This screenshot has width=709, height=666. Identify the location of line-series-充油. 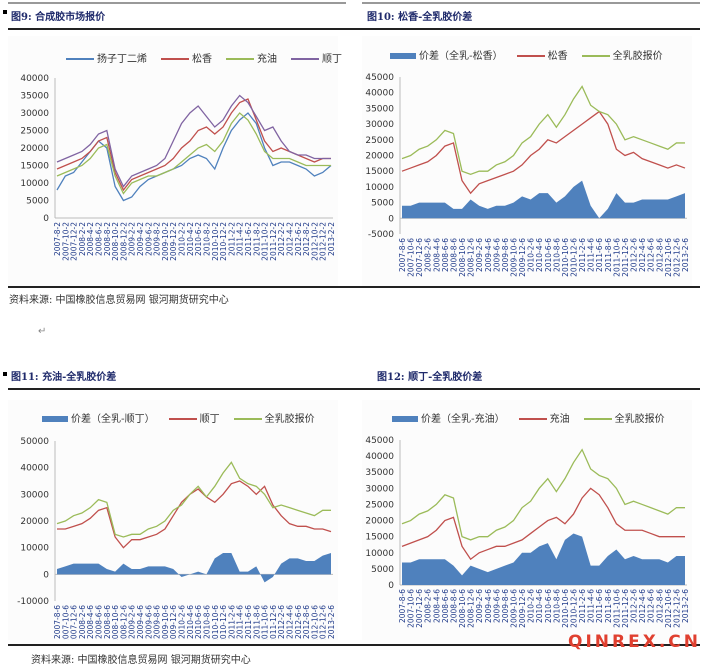
(193, 153).